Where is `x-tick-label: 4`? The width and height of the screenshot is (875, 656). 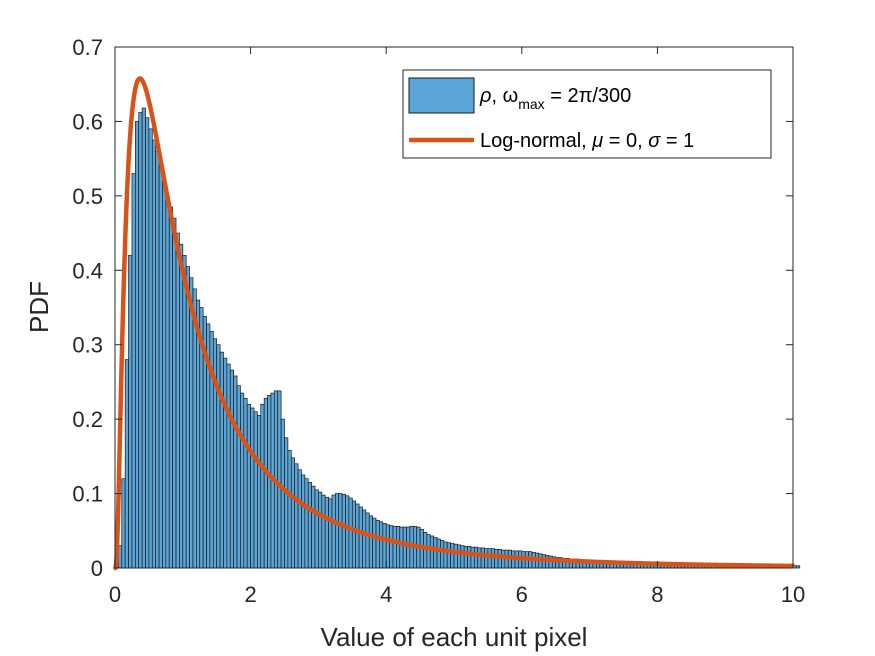
x-tick-label: 4 is located at coordinates (386, 594).